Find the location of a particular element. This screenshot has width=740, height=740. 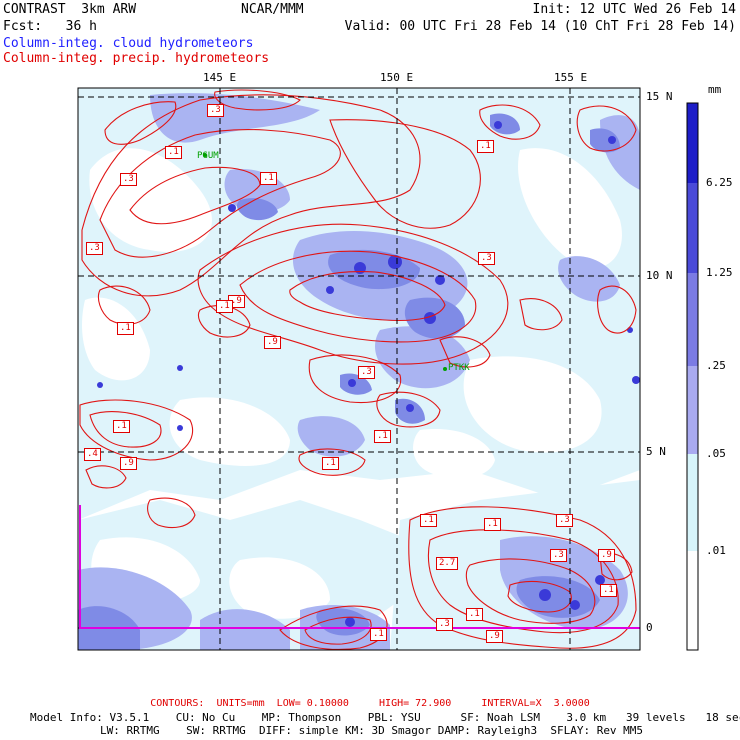

colorbar-level-5: .01 is located at coordinates (716, 550).